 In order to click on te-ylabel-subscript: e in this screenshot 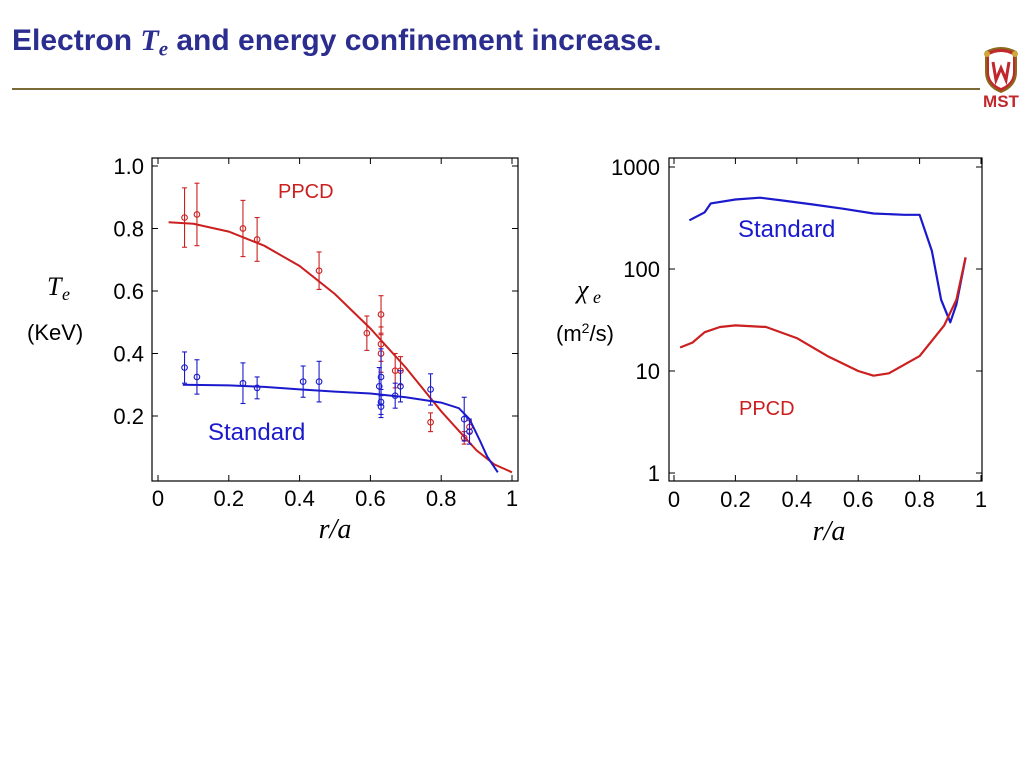, I will do `click(66, 294)`.